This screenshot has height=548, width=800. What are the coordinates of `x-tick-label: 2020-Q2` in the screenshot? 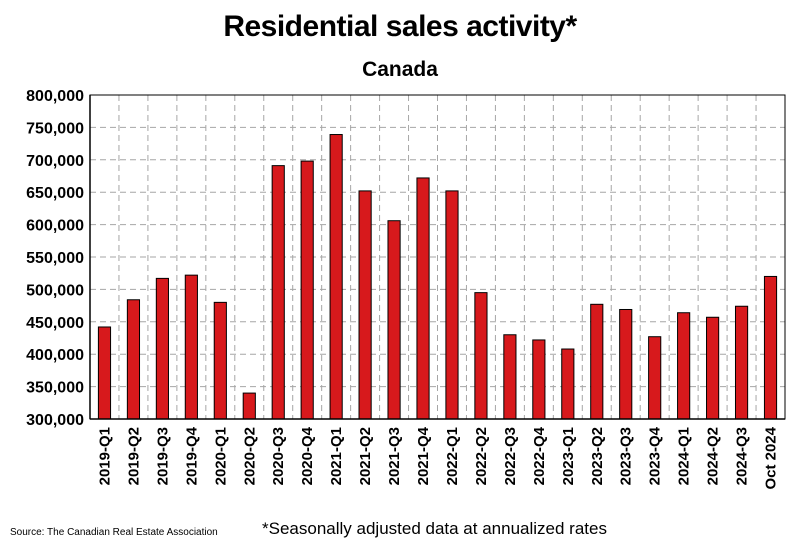 It's located at (249, 456).